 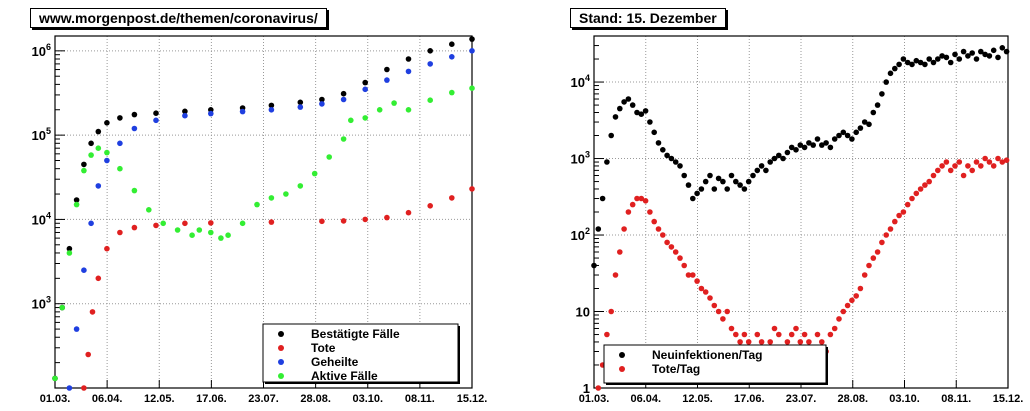 What do you see at coordinates (904, 399) in the screenshot?
I see `right-x-tick-label: 03.10.` at bounding box center [904, 399].